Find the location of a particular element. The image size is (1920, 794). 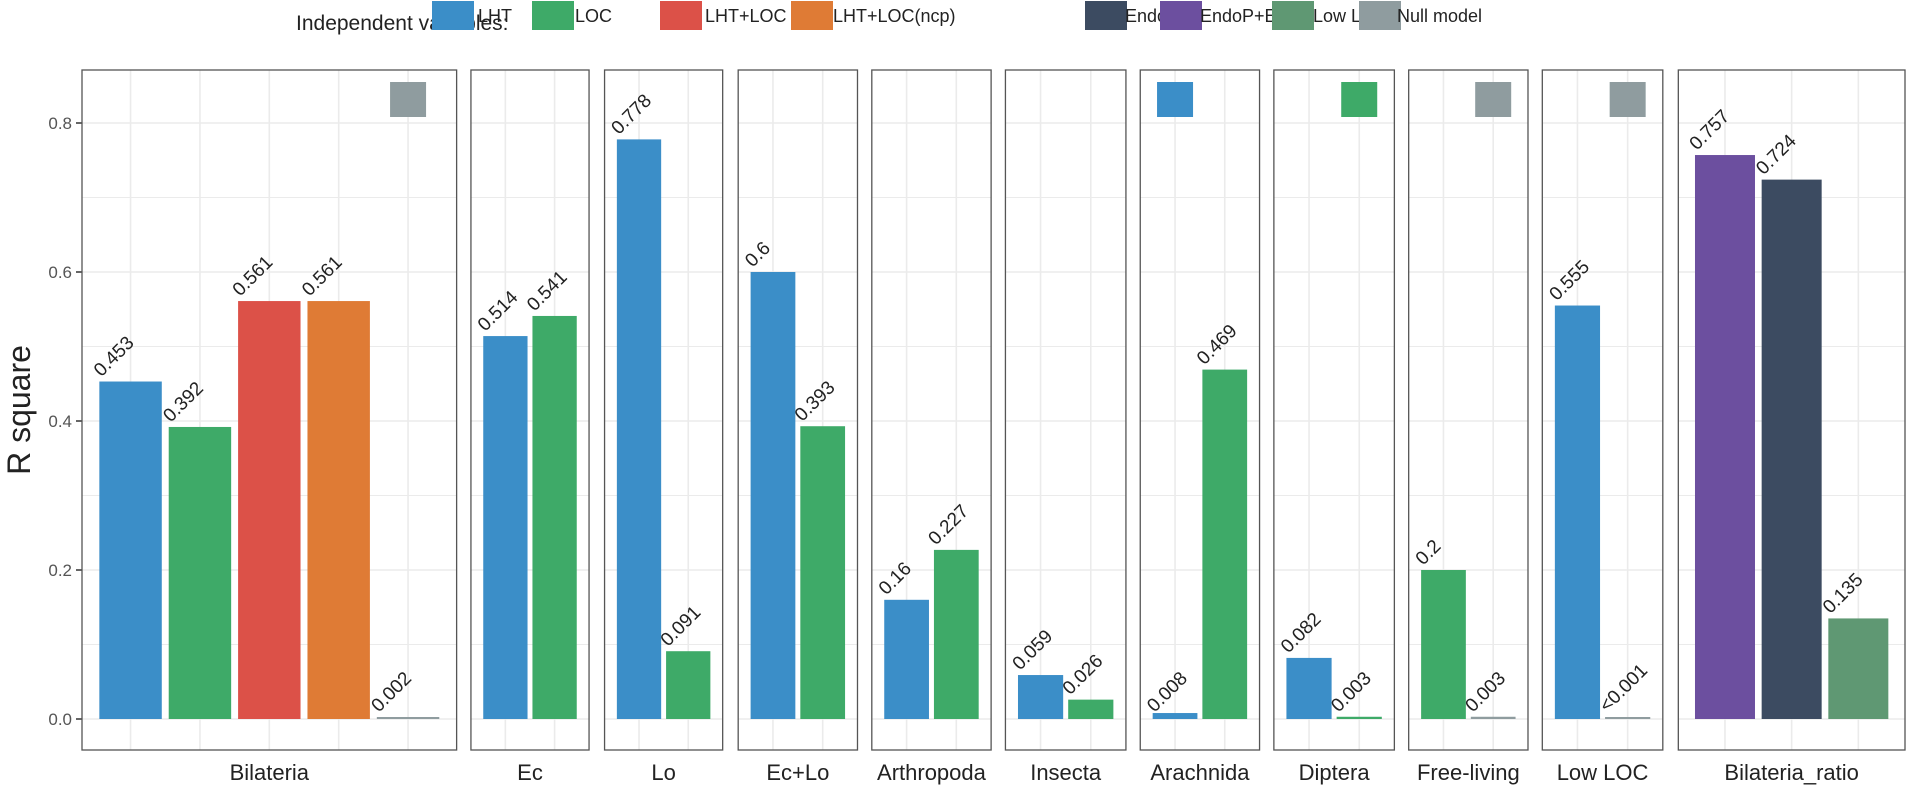

bar-value-label: <0.001 is located at coordinates (1624, 688).